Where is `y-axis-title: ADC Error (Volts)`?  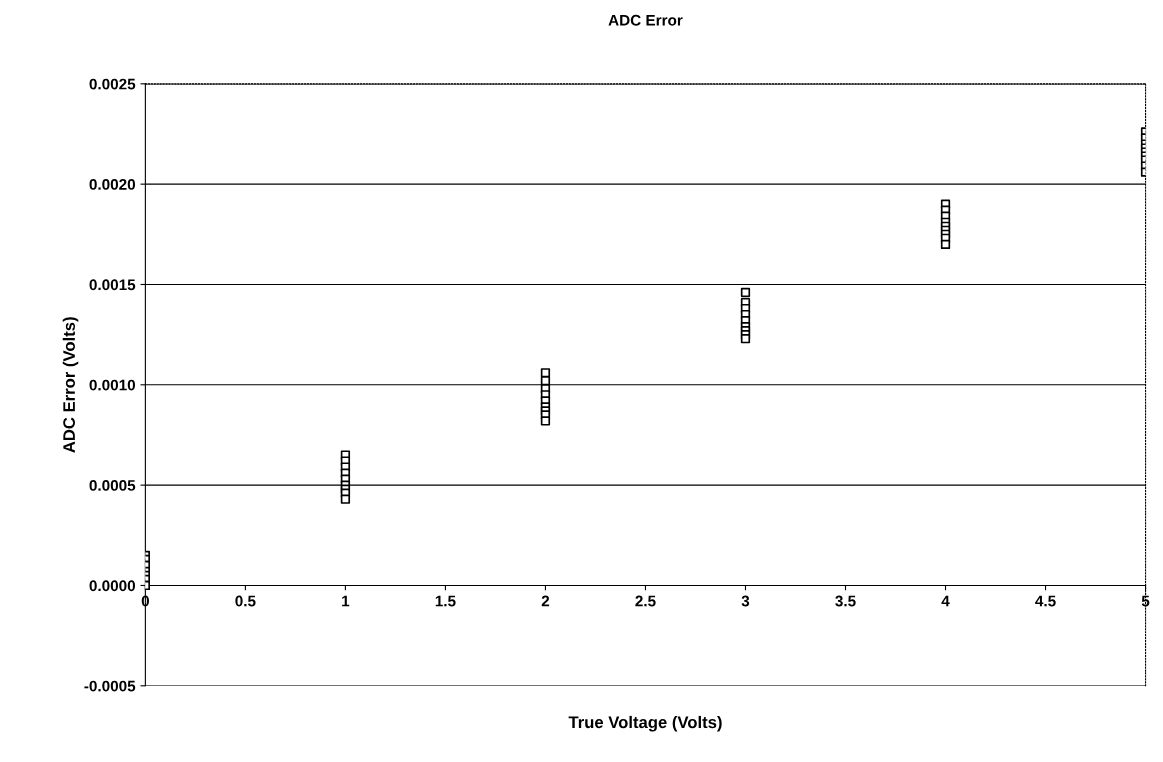 y-axis-title: ADC Error (Volts) is located at coordinates (70, 385).